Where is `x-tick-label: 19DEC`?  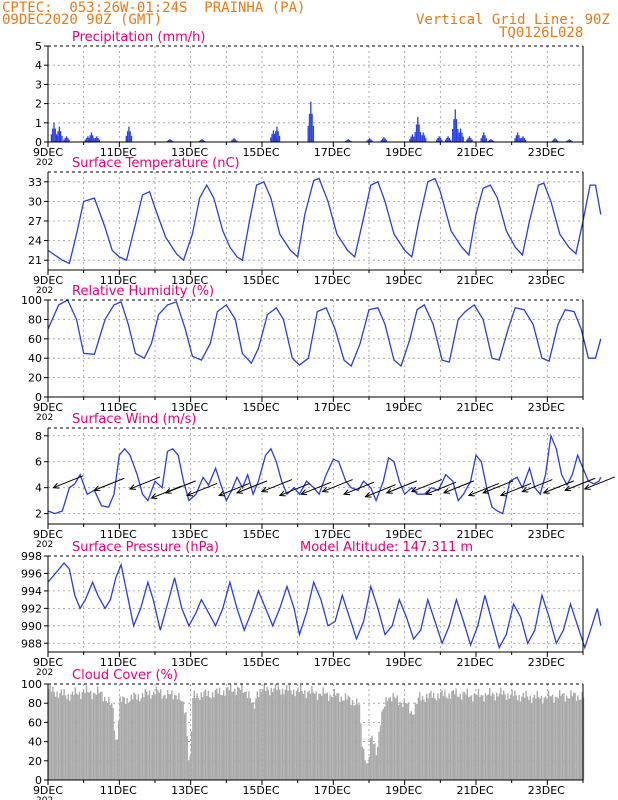
x-tick-label: 19DEC is located at coordinates (403, 662).